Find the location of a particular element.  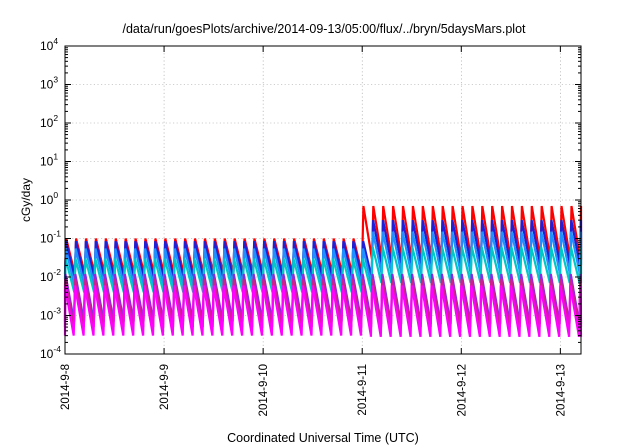

y-tick-label: 10⁻³ is located at coordinates (50, 314).